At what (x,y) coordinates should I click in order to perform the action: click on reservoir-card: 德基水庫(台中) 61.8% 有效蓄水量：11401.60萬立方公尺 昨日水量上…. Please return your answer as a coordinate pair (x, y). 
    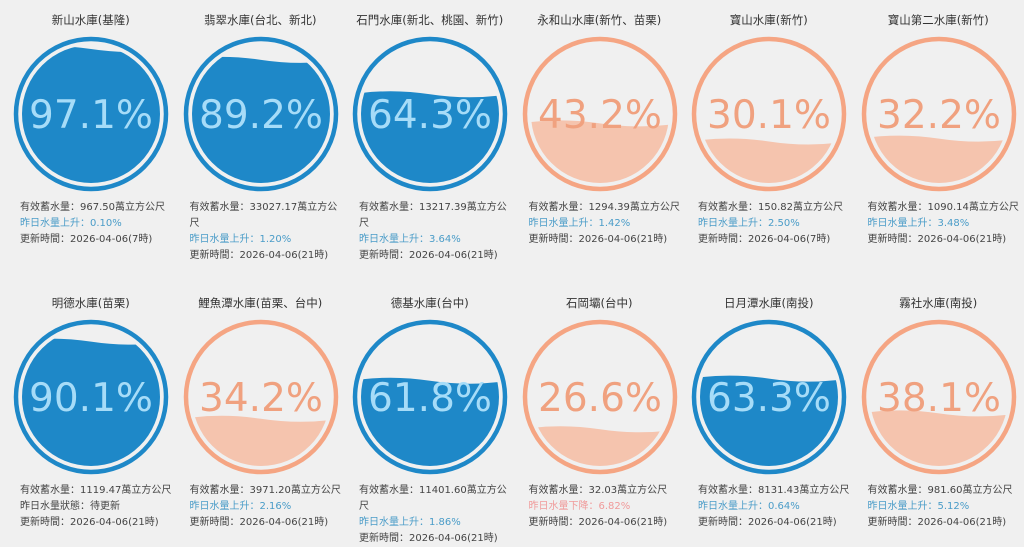
    Looking at the image, I should click on (430, 413).